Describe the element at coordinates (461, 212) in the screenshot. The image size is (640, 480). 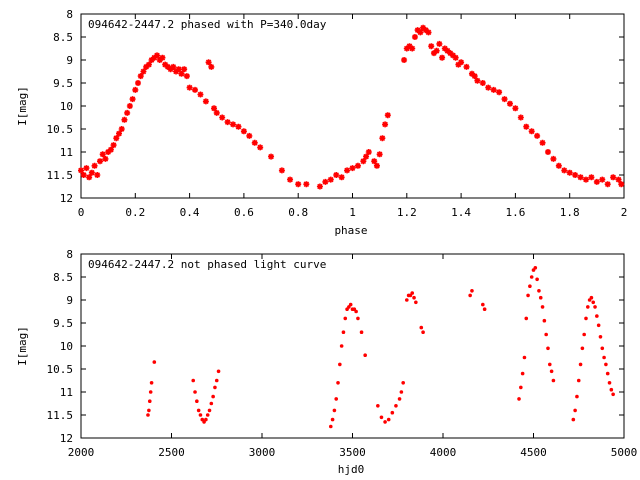
I see `x-tick-label: 1.4` at that location.